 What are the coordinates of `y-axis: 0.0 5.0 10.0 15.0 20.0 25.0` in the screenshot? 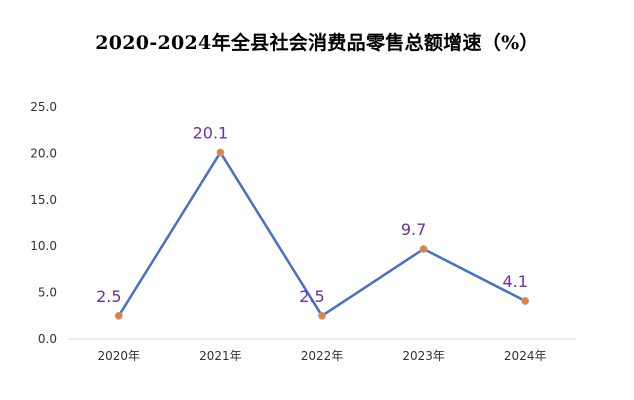 It's located at (43, 223).